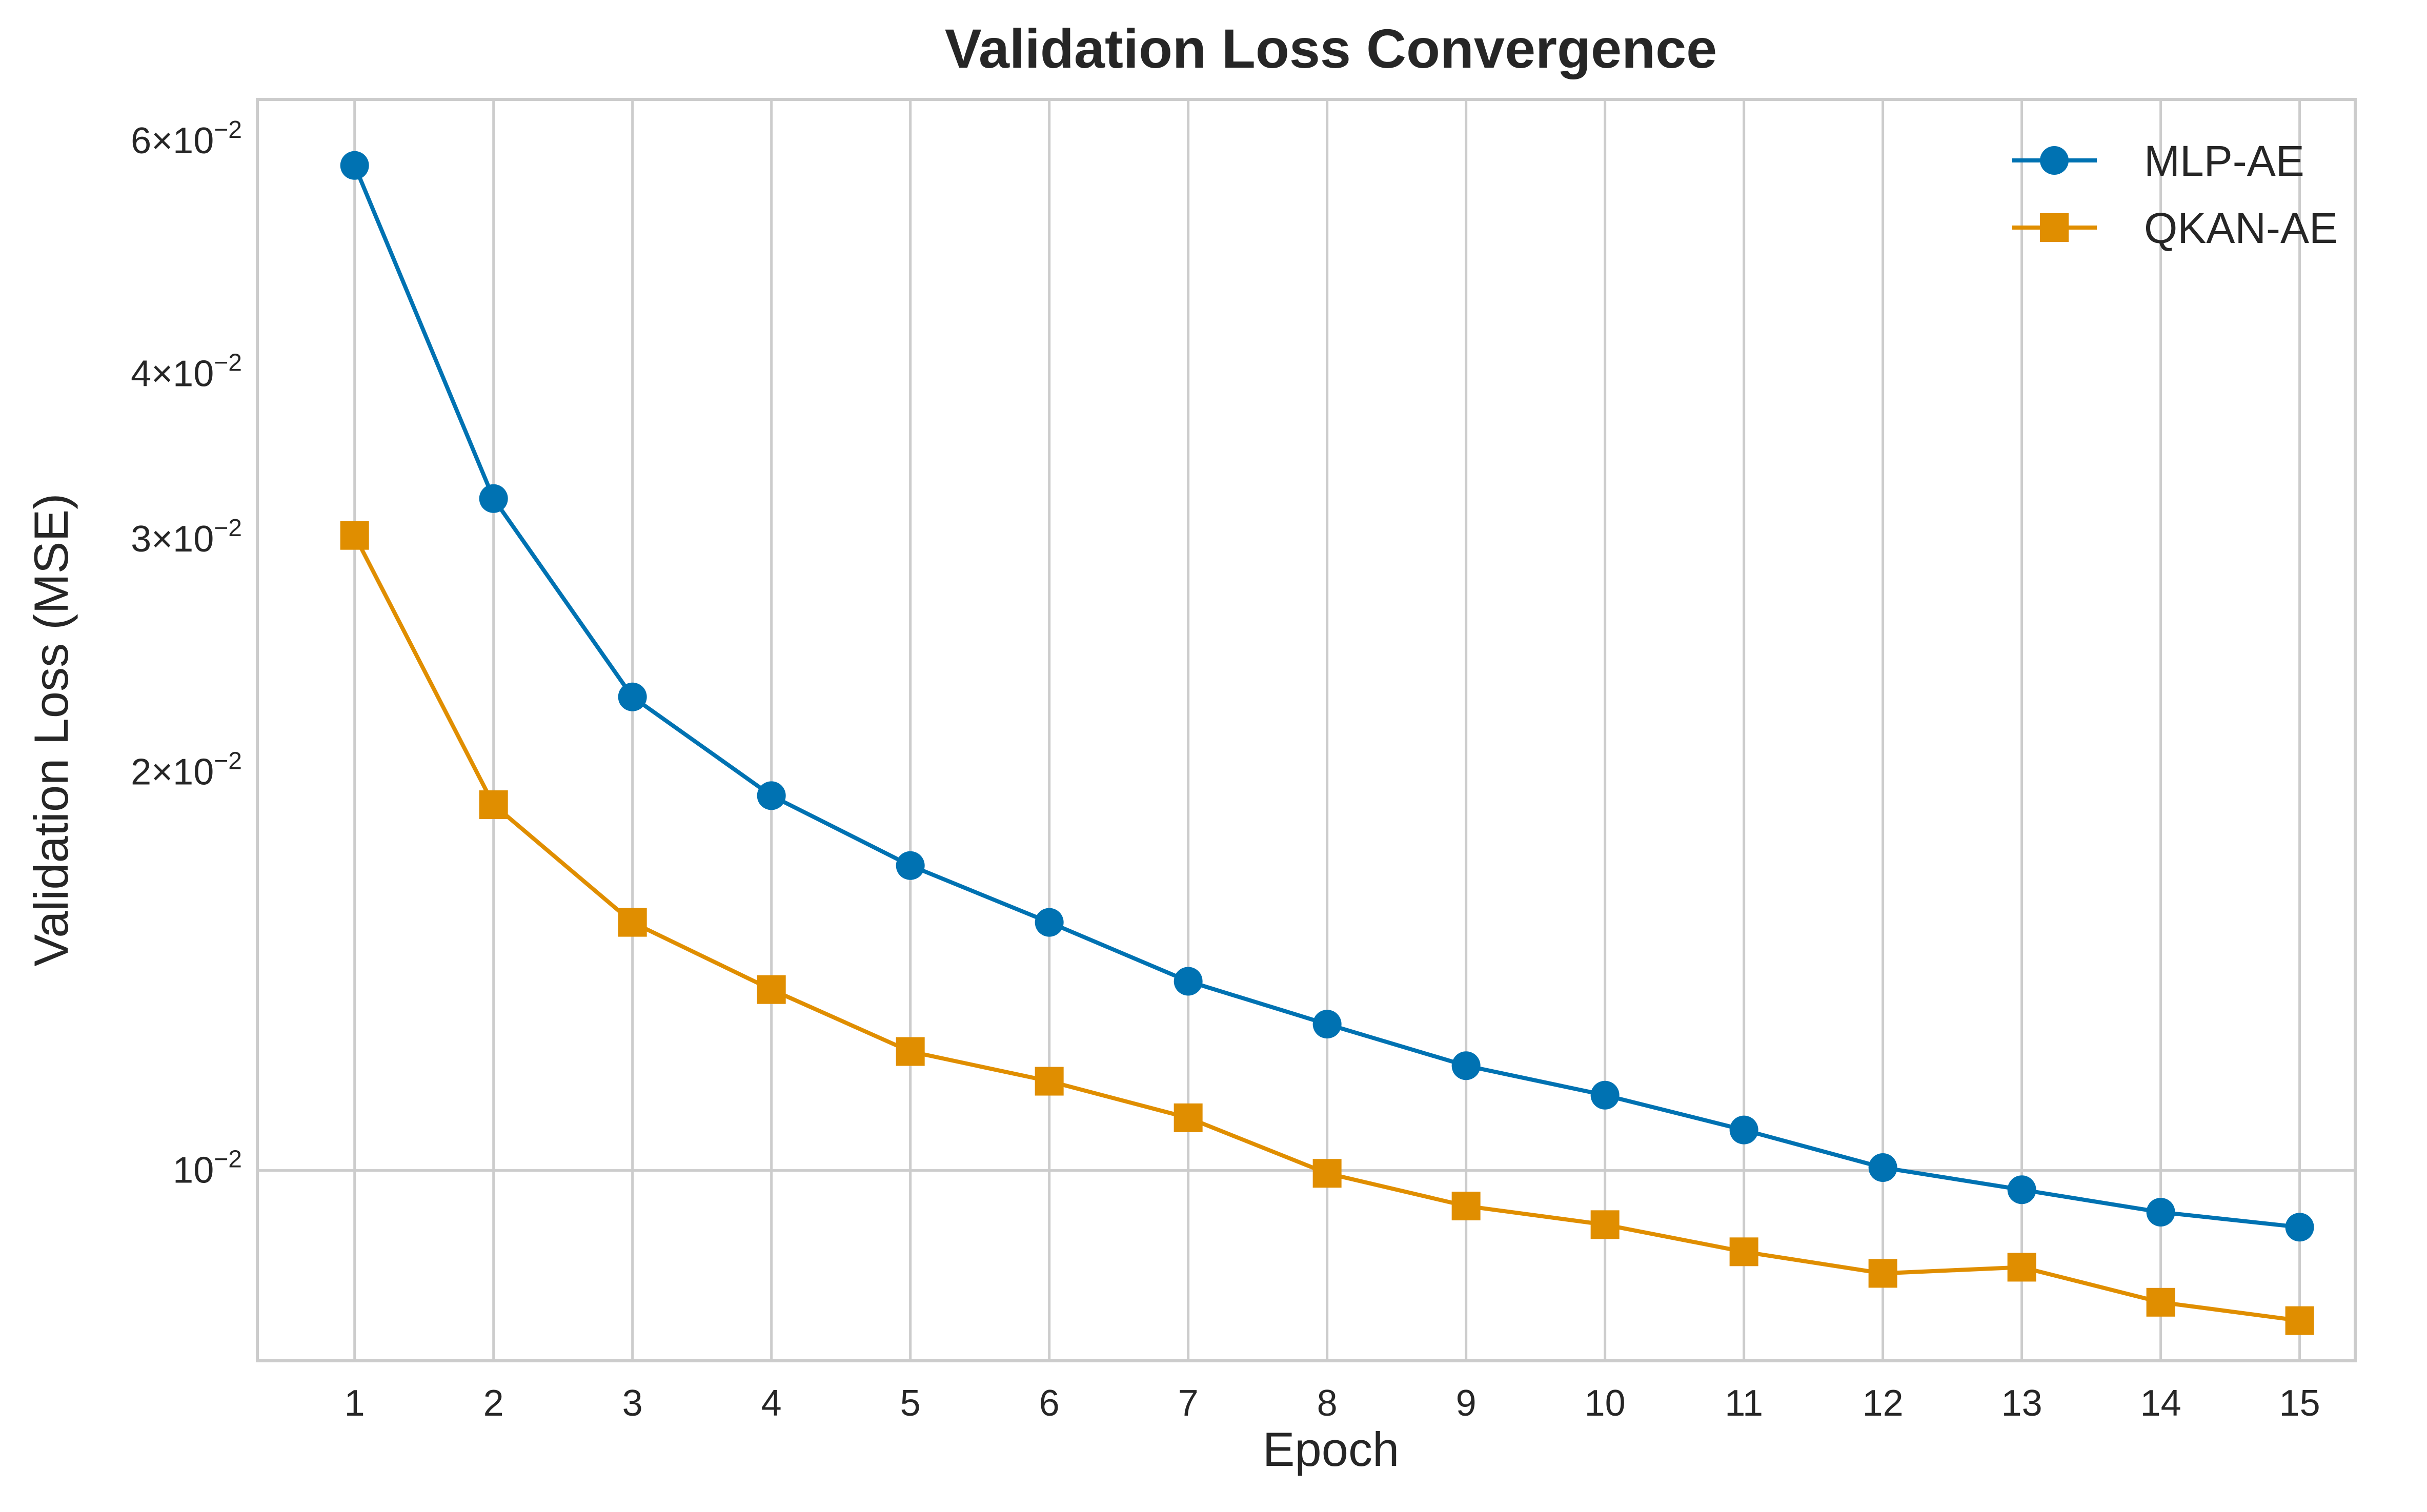 The height and width of the screenshot is (1512, 2427). What do you see at coordinates (2241, 228) in the screenshot?
I see `legend-label-qkan-ae: QKAN-AE` at bounding box center [2241, 228].